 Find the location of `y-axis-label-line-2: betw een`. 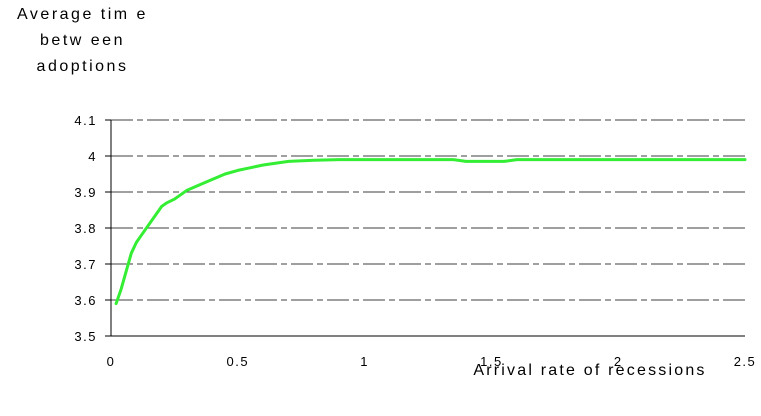

y-axis-label-line-2: betw een is located at coordinates (82, 40).